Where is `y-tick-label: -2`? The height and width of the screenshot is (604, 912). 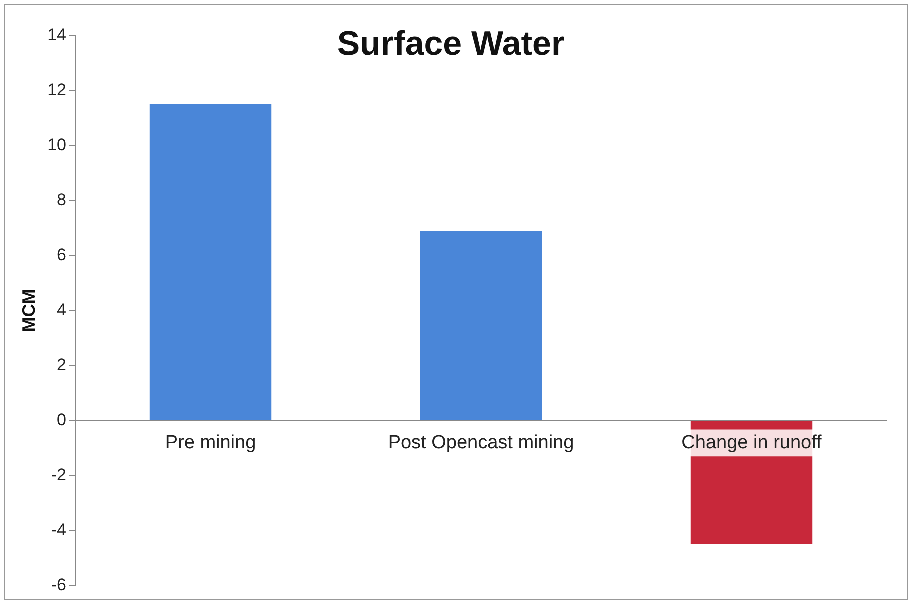 y-tick-label: -2 is located at coordinates (59, 474).